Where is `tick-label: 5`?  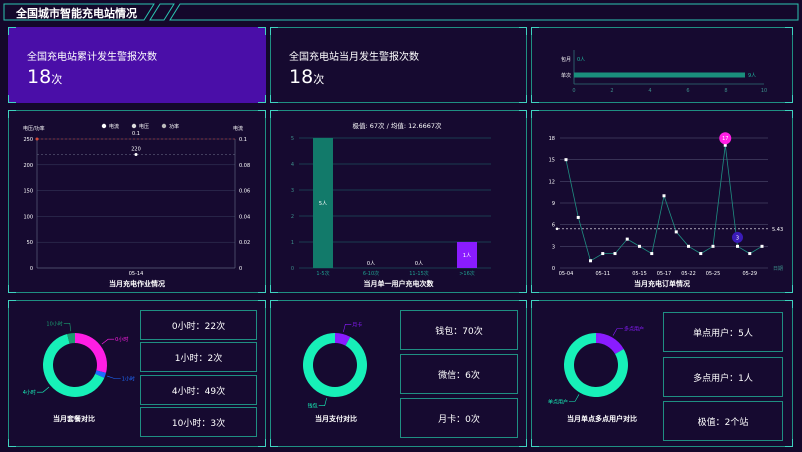
tick-label: 5 is located at coordinates (292, 139).